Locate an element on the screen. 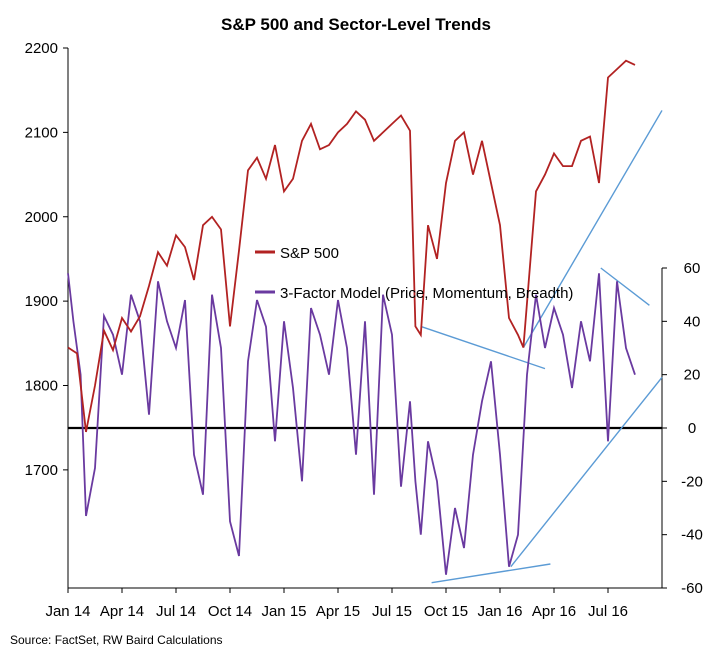 The width and height of the screenshot is (713, 657). x-tick-label: Jul 14 is located at coordinates (176, 611).